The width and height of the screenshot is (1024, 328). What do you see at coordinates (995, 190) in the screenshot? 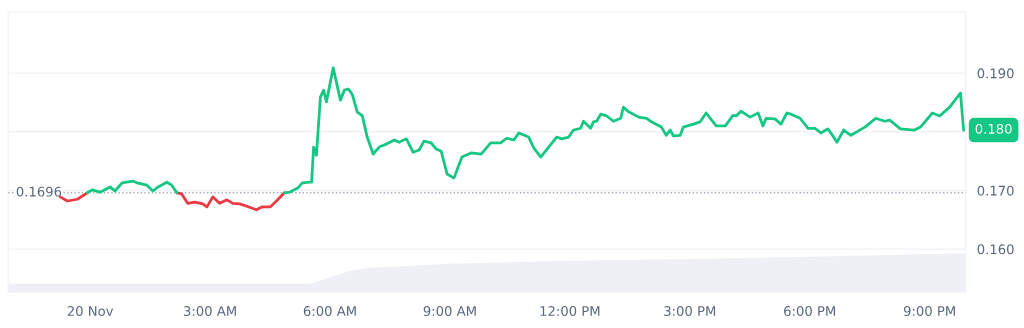
I see `y-tick-label: 0.170` at bounding box center [995, 190].